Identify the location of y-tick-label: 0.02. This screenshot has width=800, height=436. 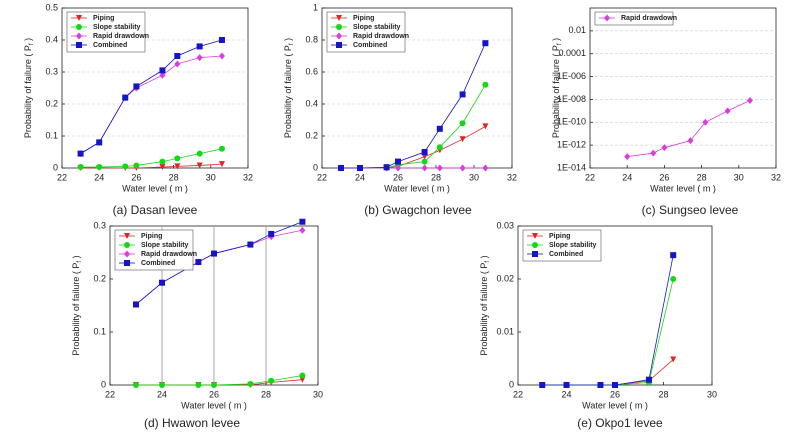
(505, 278).